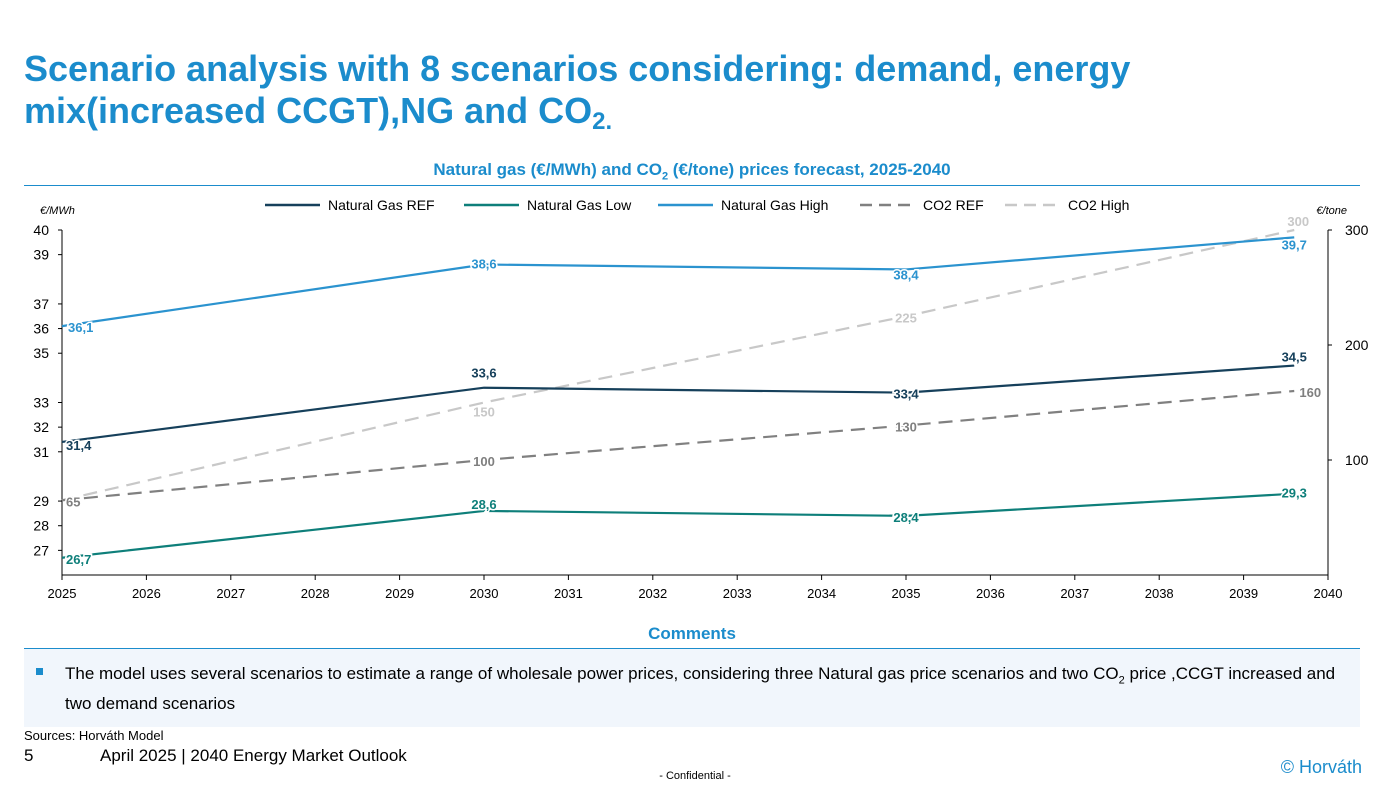  Describe the element at coordinates (399, 593) in the screenshot. I see `x-tick-label: 2029` at that location.